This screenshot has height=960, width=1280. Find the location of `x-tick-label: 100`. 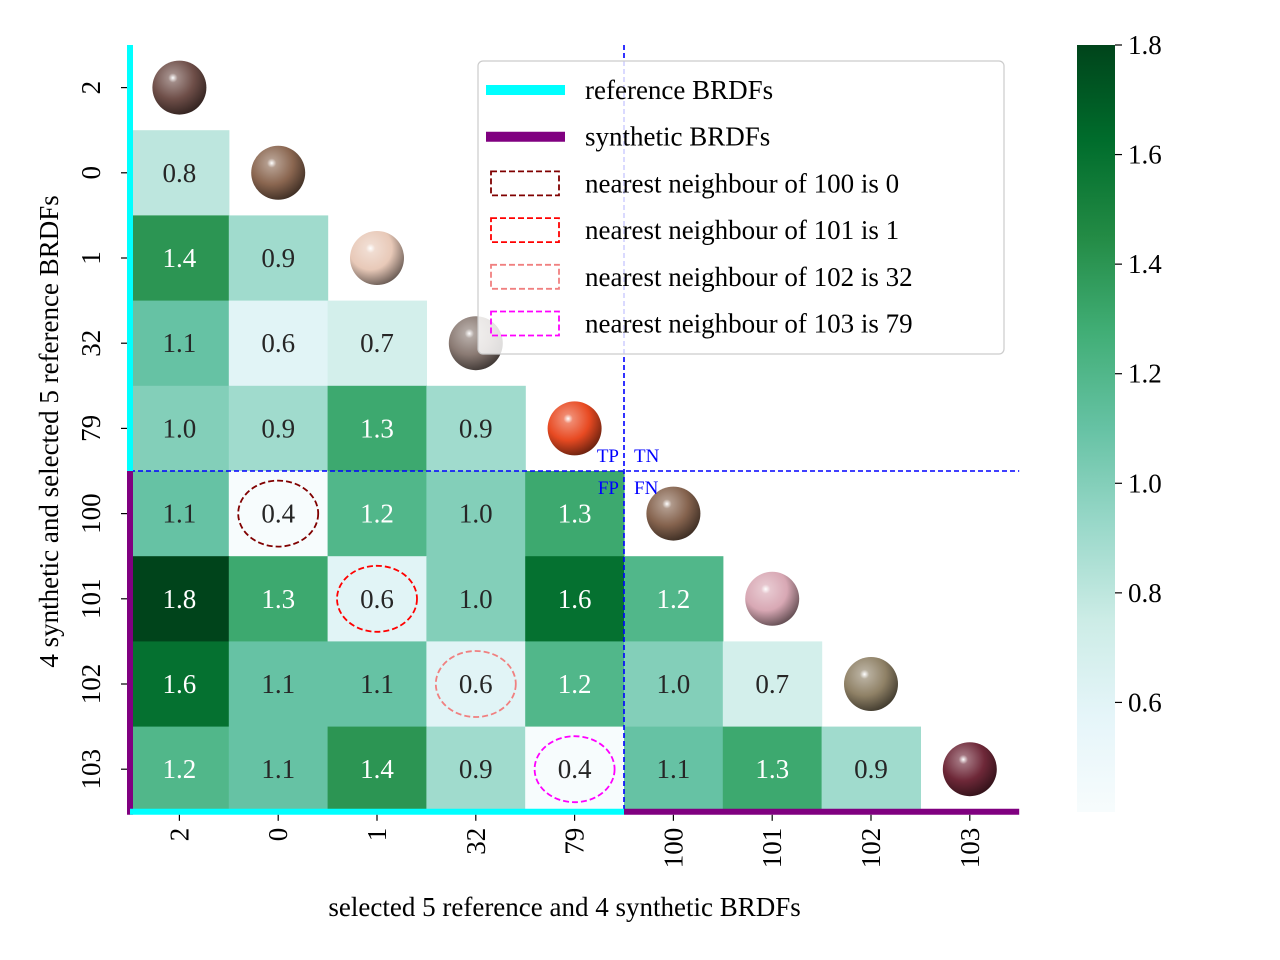

x-tick-label: 100 is located at coordinates (673, 848).